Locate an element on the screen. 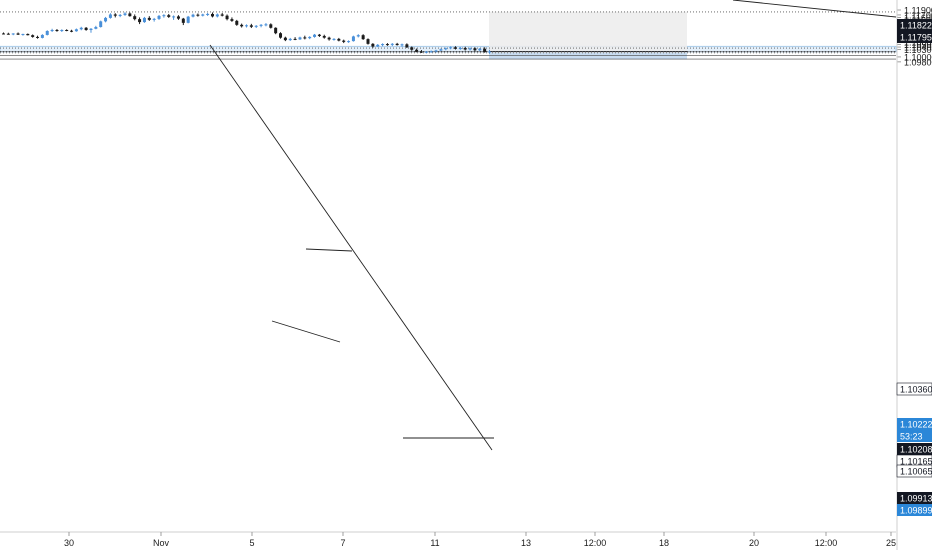 The image size is (932, 550). price-badge-level-b is located at coordinates (914, 471).